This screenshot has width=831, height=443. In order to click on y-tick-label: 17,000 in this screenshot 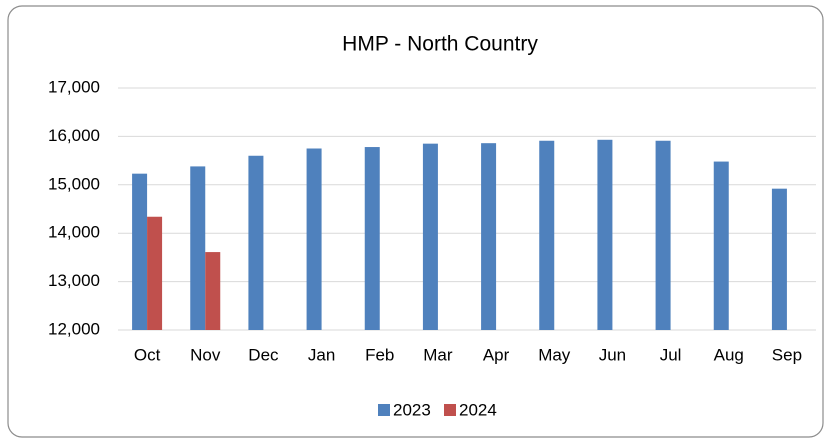, I will do `click(74, 86)`.